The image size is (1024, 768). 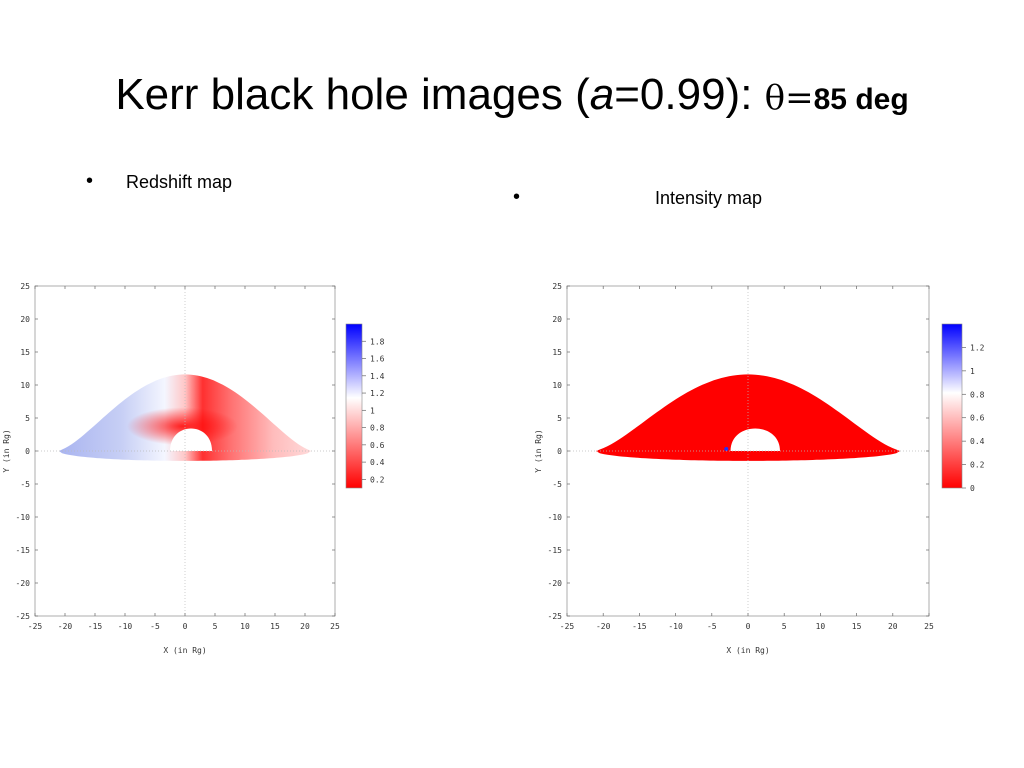 What do you see at coordinates (377, 376) in the screenshot?
I see `colorbar-tick-label: 1.4` at bounding box center [377, 376].